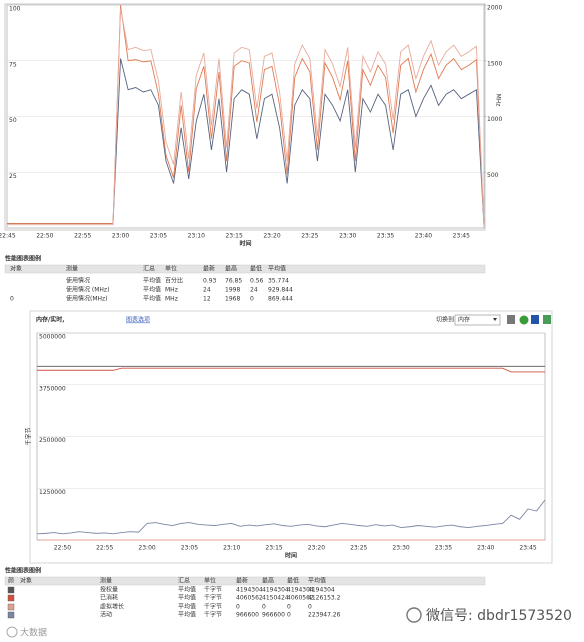  I want to click on export-icon, so click(547, 319).